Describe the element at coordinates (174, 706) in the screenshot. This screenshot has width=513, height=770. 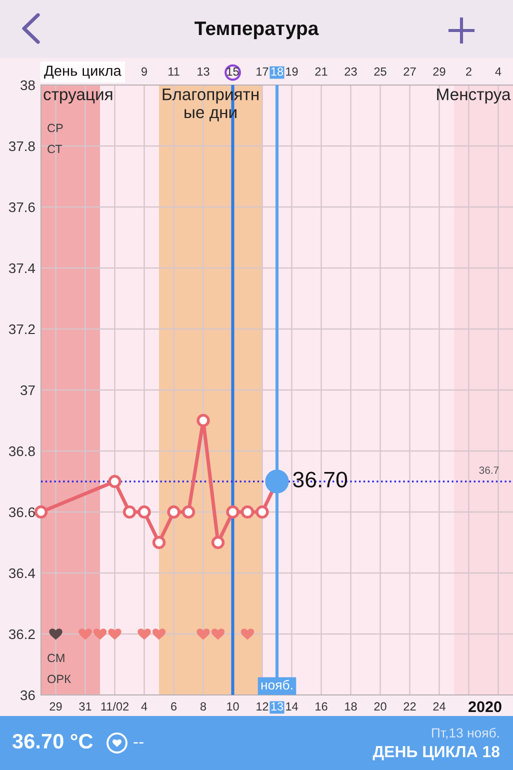
I see `x-tick-label: 6` at that location.